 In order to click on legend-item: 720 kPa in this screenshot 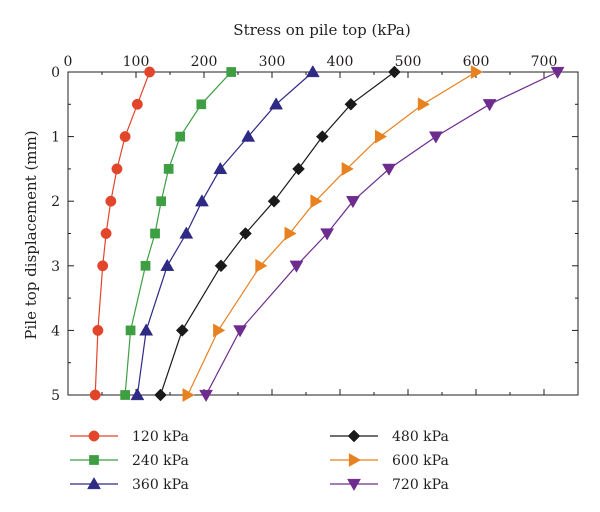, I will do `click(389, 485)`.